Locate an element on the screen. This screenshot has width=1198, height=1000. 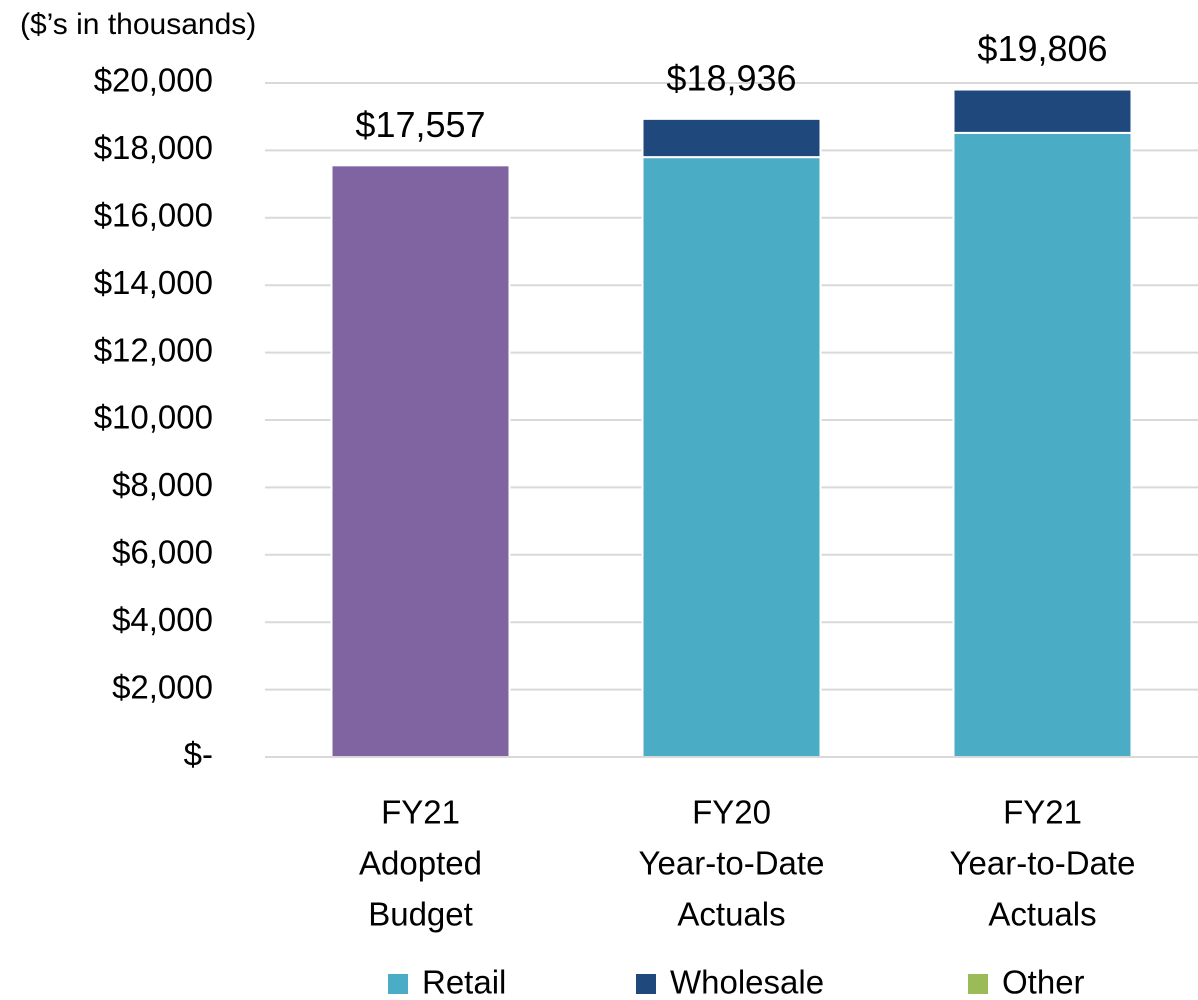
y-tick-label: $8,000 is located at coordinates (162, 484).